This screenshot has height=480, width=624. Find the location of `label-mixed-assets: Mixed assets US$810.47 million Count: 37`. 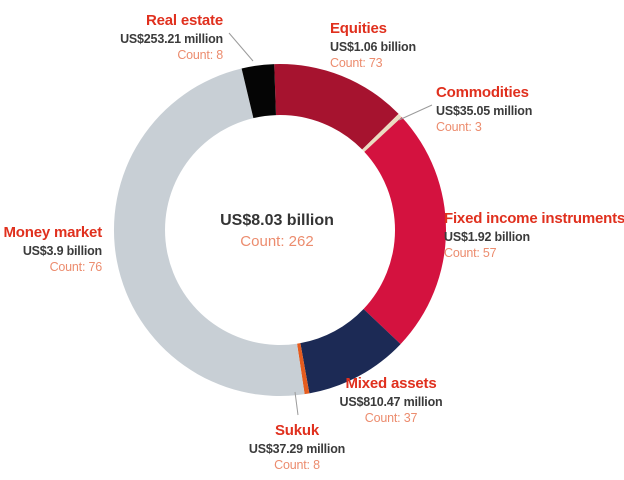

label-mixed-assets: Mixed assets US$810.47 million Count: 37 is located at coordinates (391, 400).